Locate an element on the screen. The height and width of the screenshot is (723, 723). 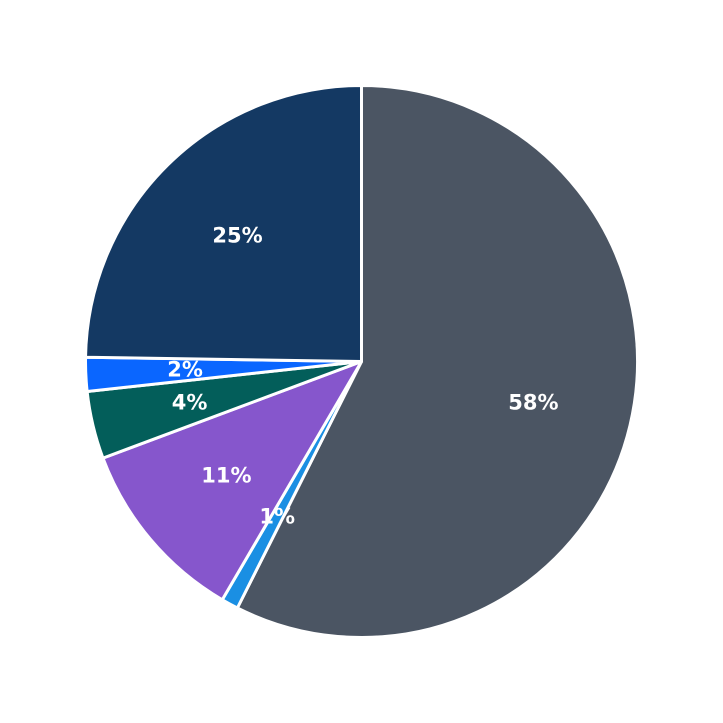
pie-slice-label-1: 1% is located at coordinates (277, 517).